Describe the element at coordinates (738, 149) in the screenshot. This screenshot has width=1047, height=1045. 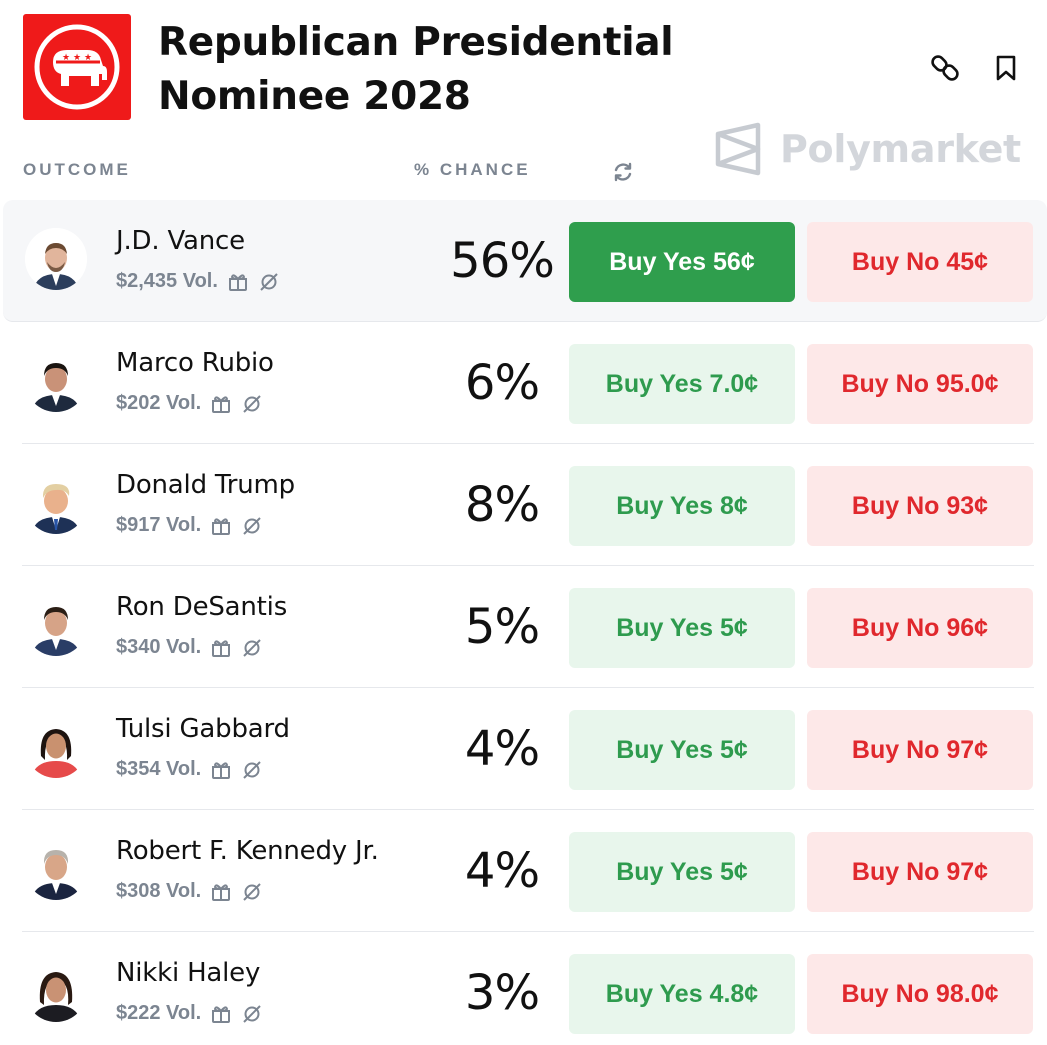
I see `polymarket-logo-icon` at that location.